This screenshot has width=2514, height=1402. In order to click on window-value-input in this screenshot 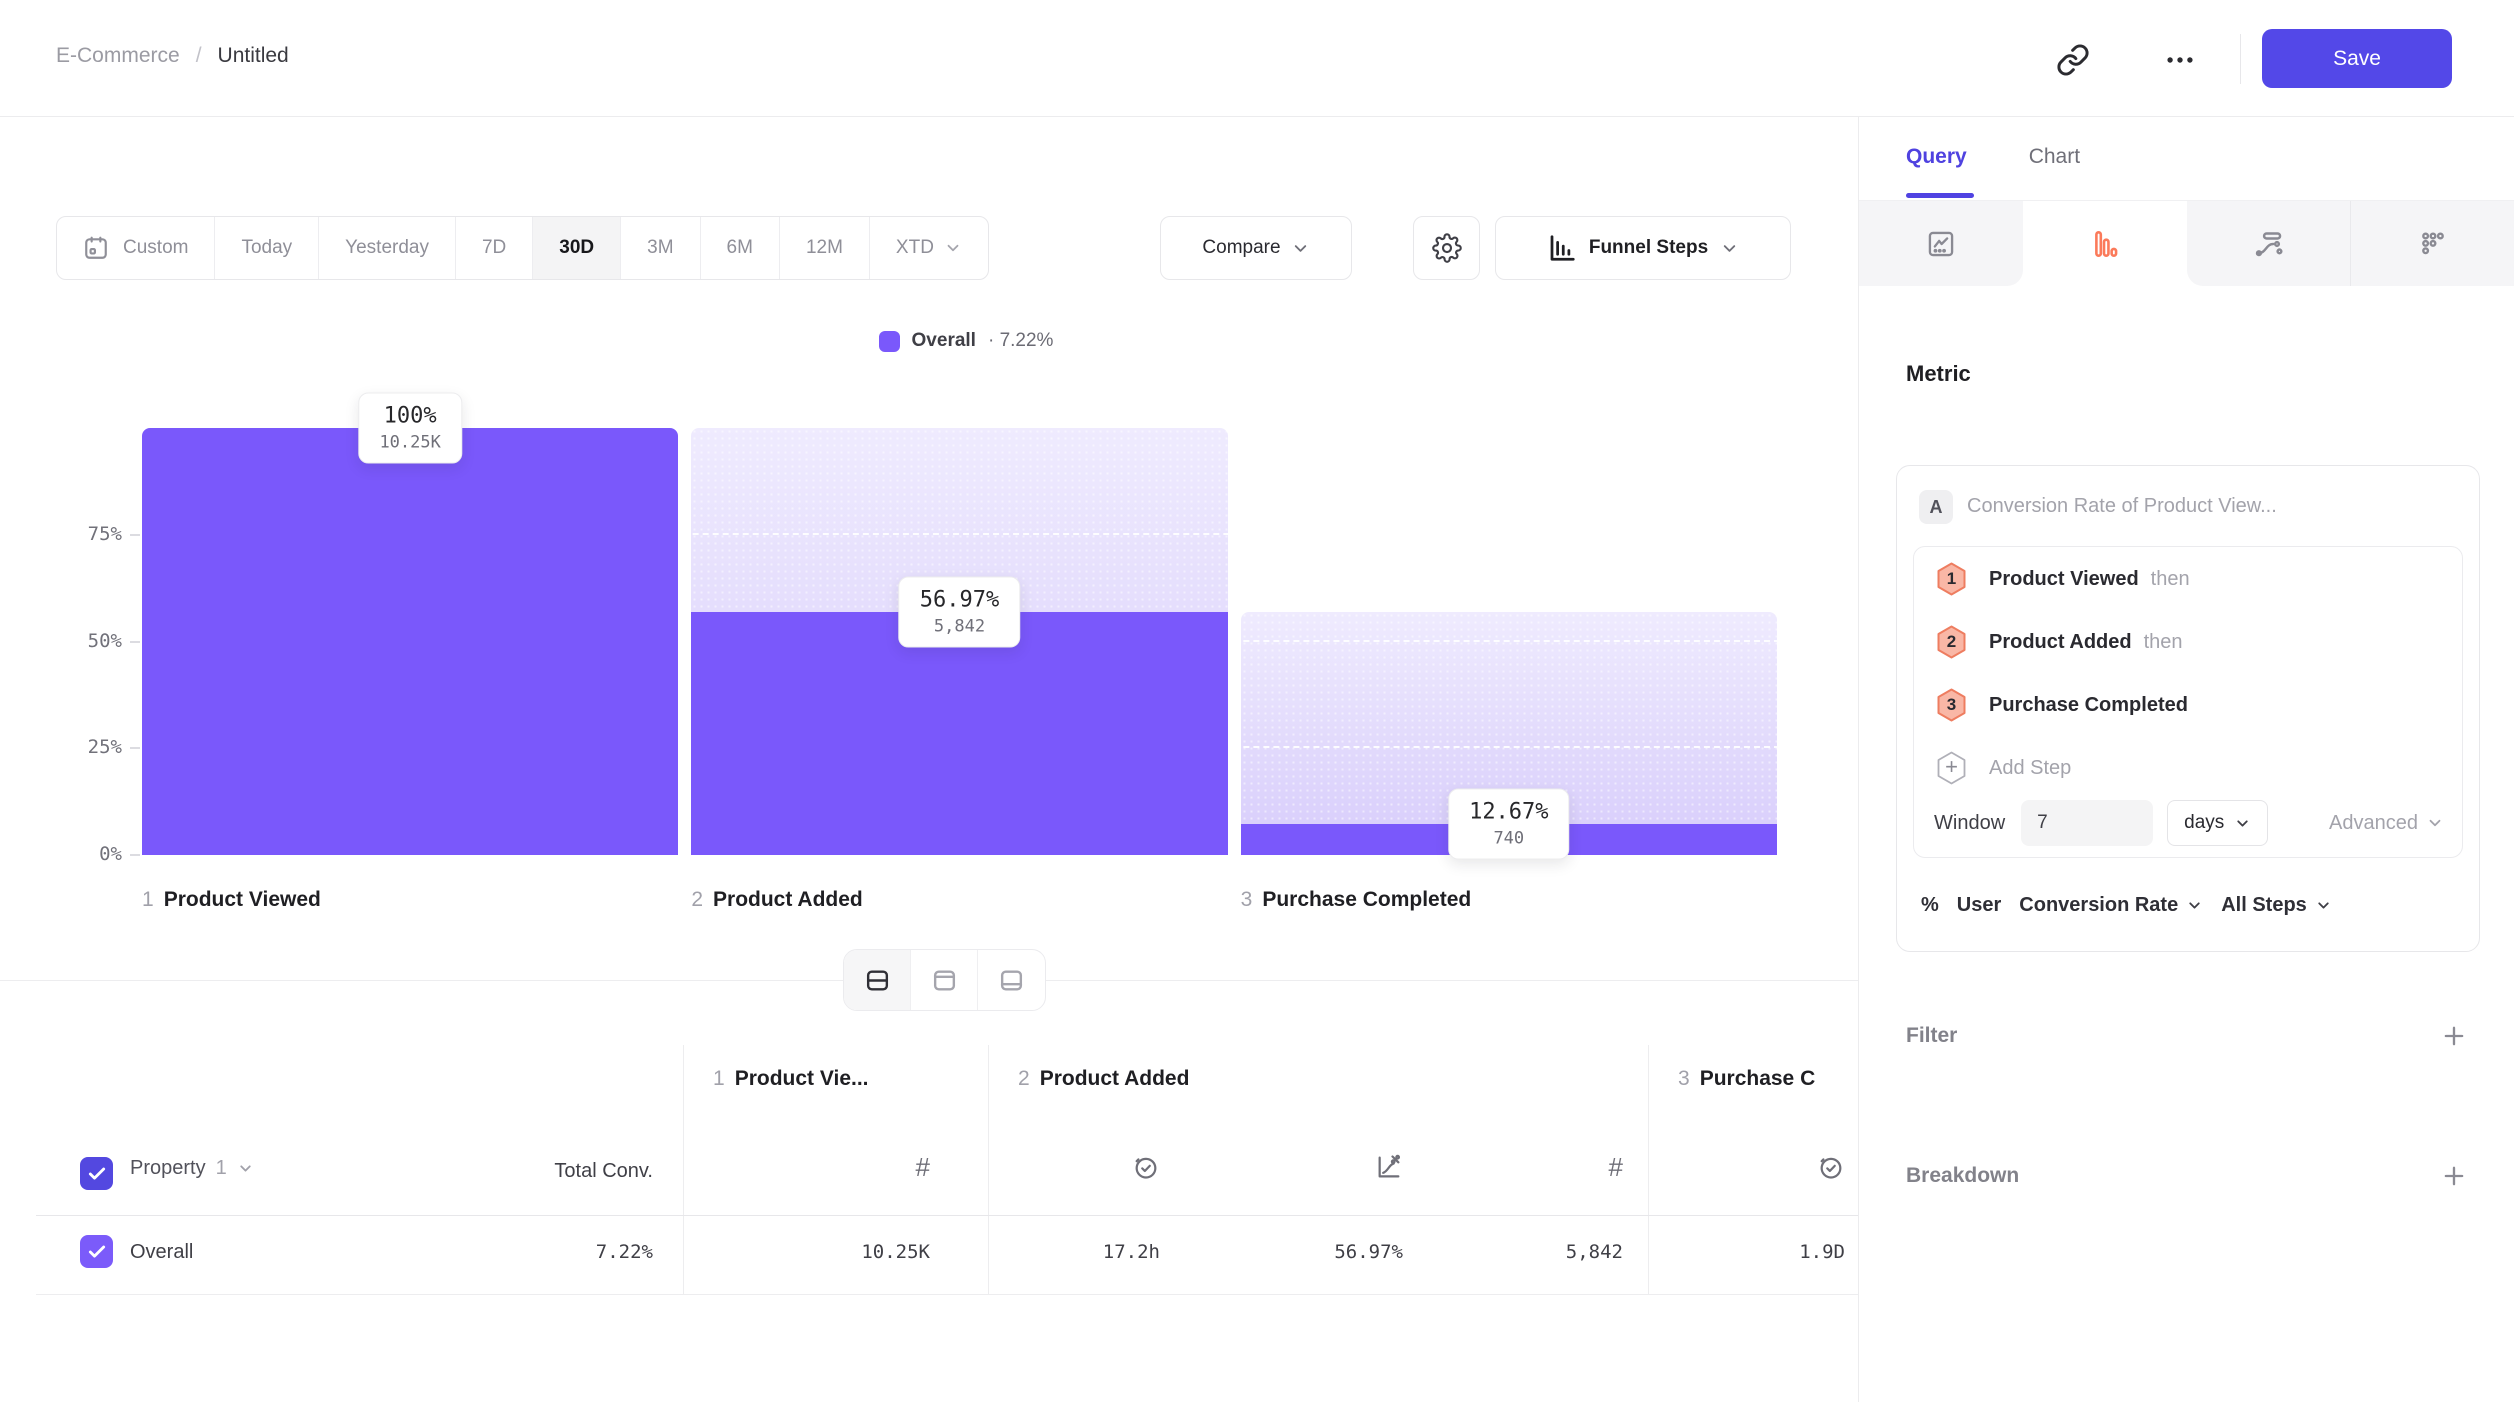, I will do `click(2087, 823)`.